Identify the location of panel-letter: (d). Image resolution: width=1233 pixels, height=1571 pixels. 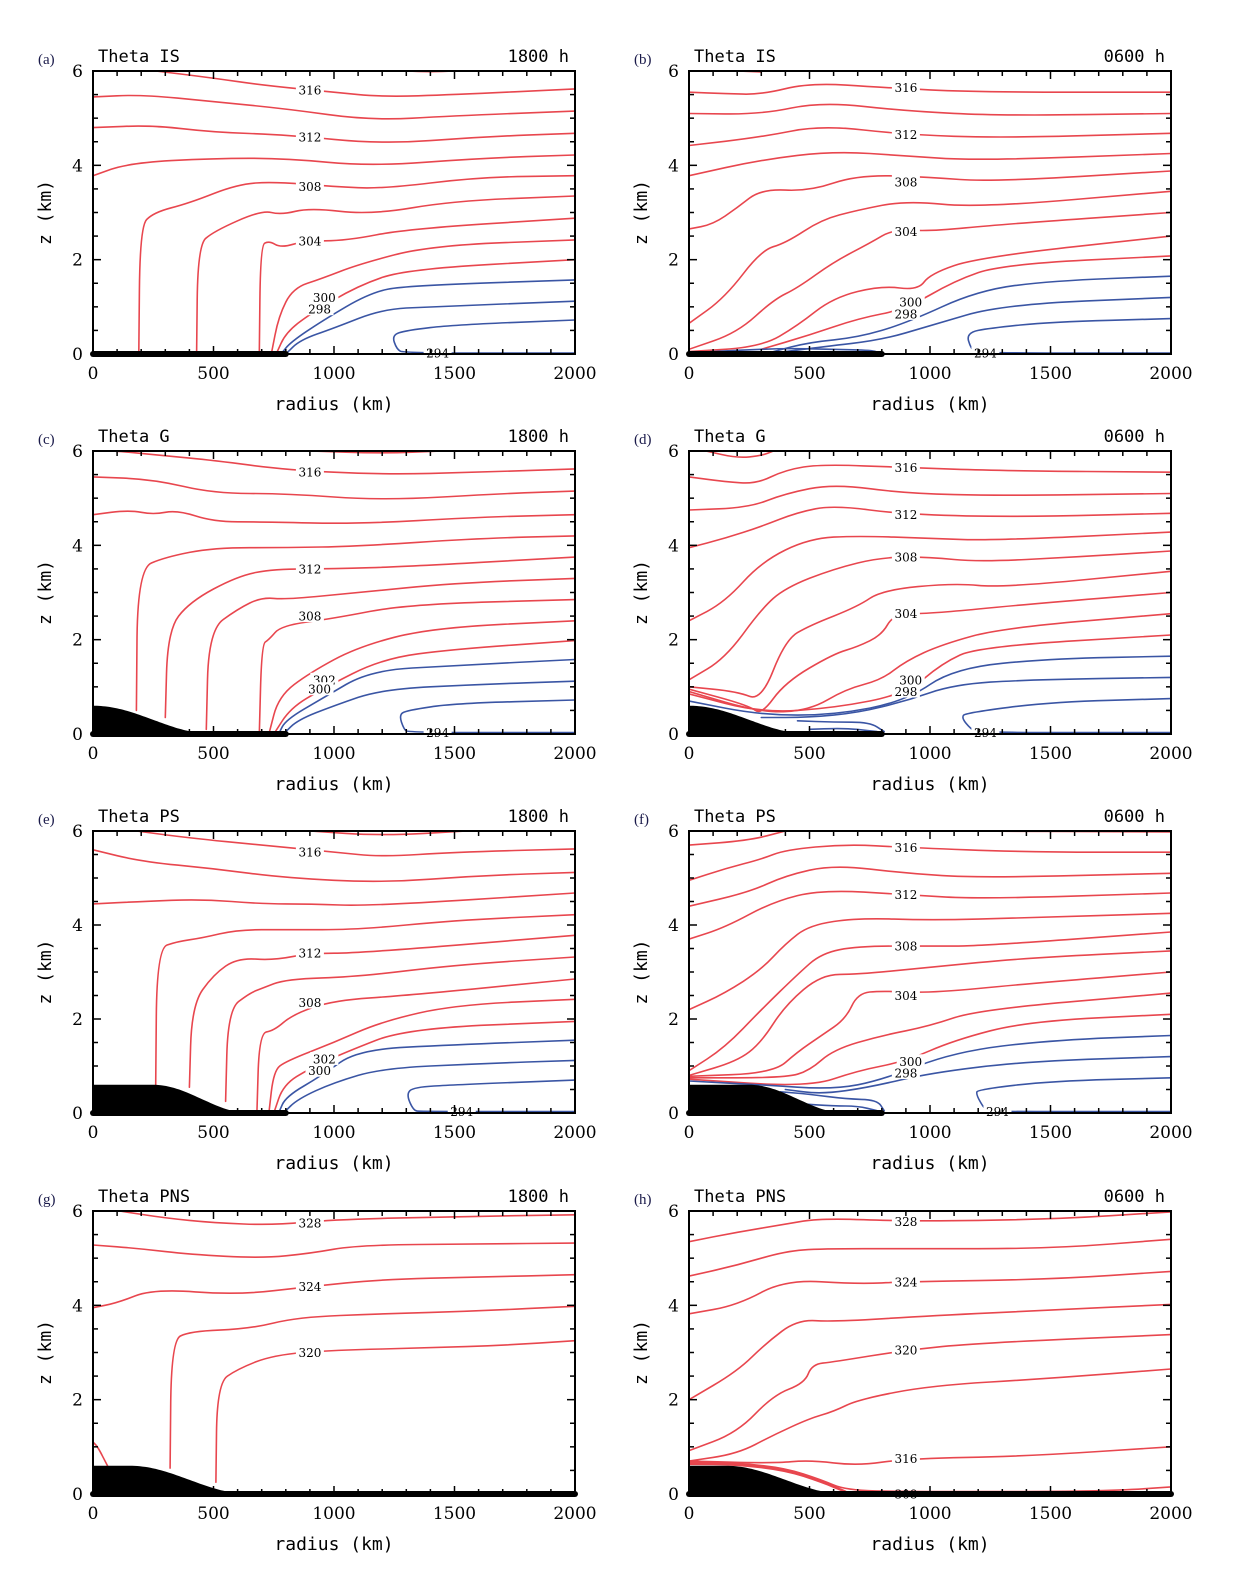
(643, 440).